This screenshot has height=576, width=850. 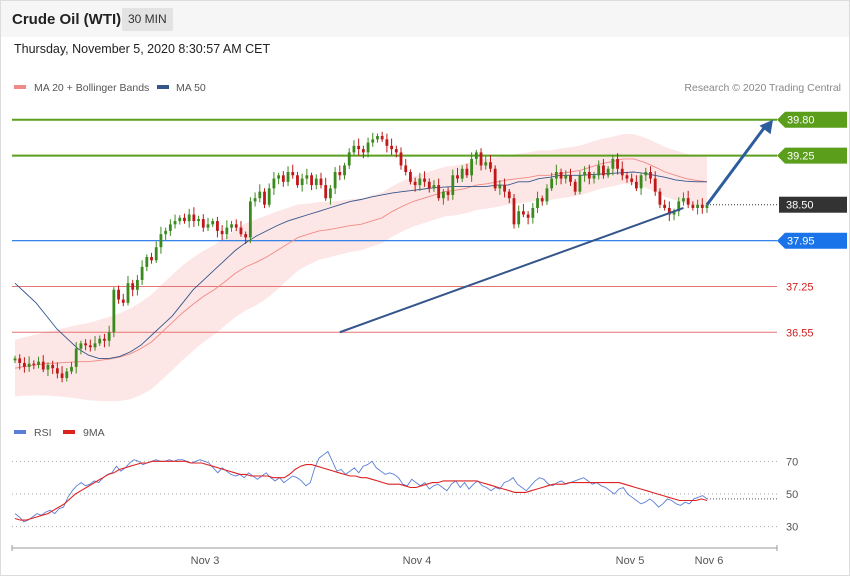 I want to click on rsi-tick-label: 50, so click(x=792, y=495).